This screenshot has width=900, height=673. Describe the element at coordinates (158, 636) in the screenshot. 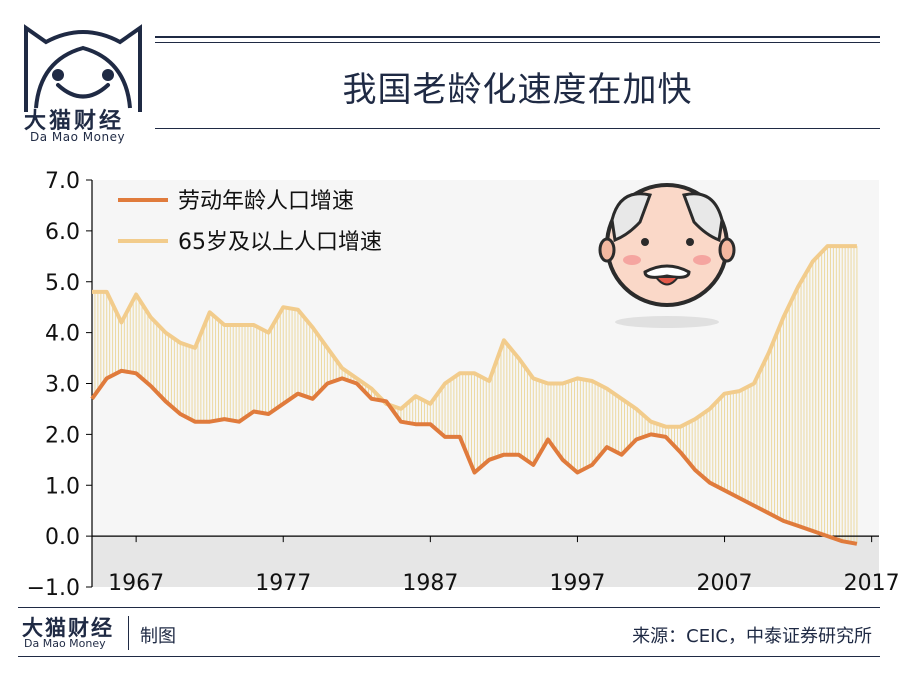

I see `footer-credit: 制图` at that location.